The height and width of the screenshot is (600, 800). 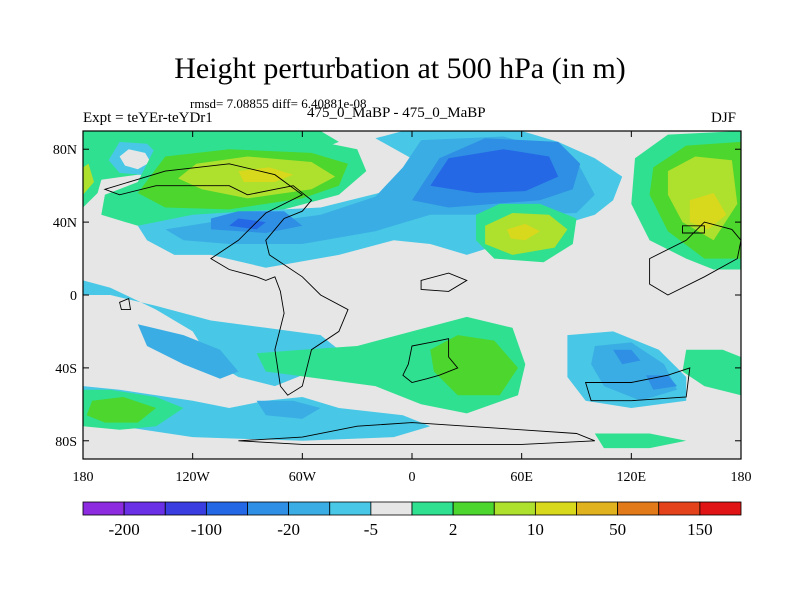 What do you see at coordinates (521, 477) in the screenshot?
I see `x-tick-label: 60E` at bounding box center [521, 477].